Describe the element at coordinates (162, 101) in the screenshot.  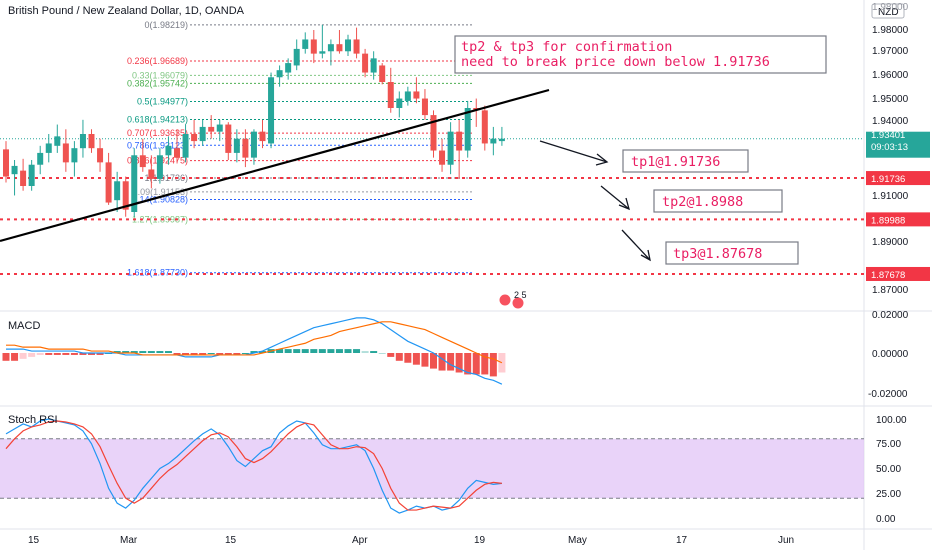
I see `fib-level-label: 0.5(1.94977)` at that location.